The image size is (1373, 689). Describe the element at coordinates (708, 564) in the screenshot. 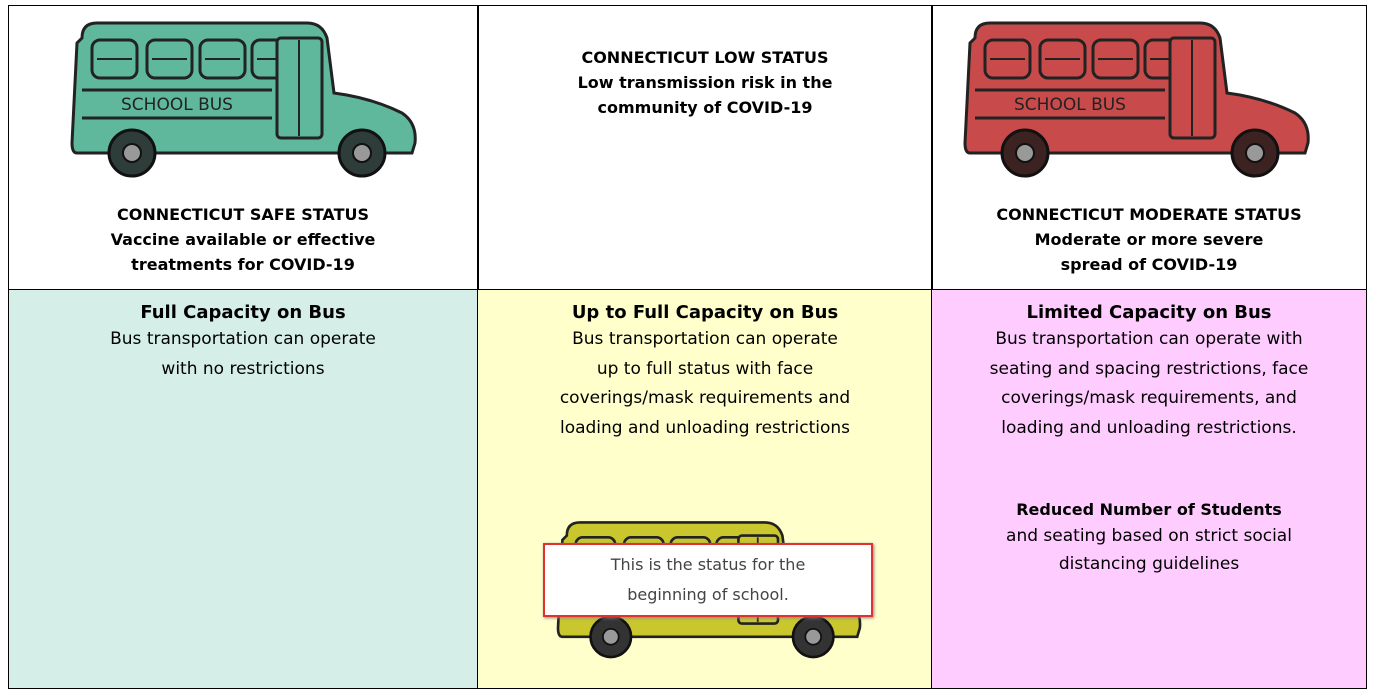

I see `callout-line: This is the status for the` at that location.